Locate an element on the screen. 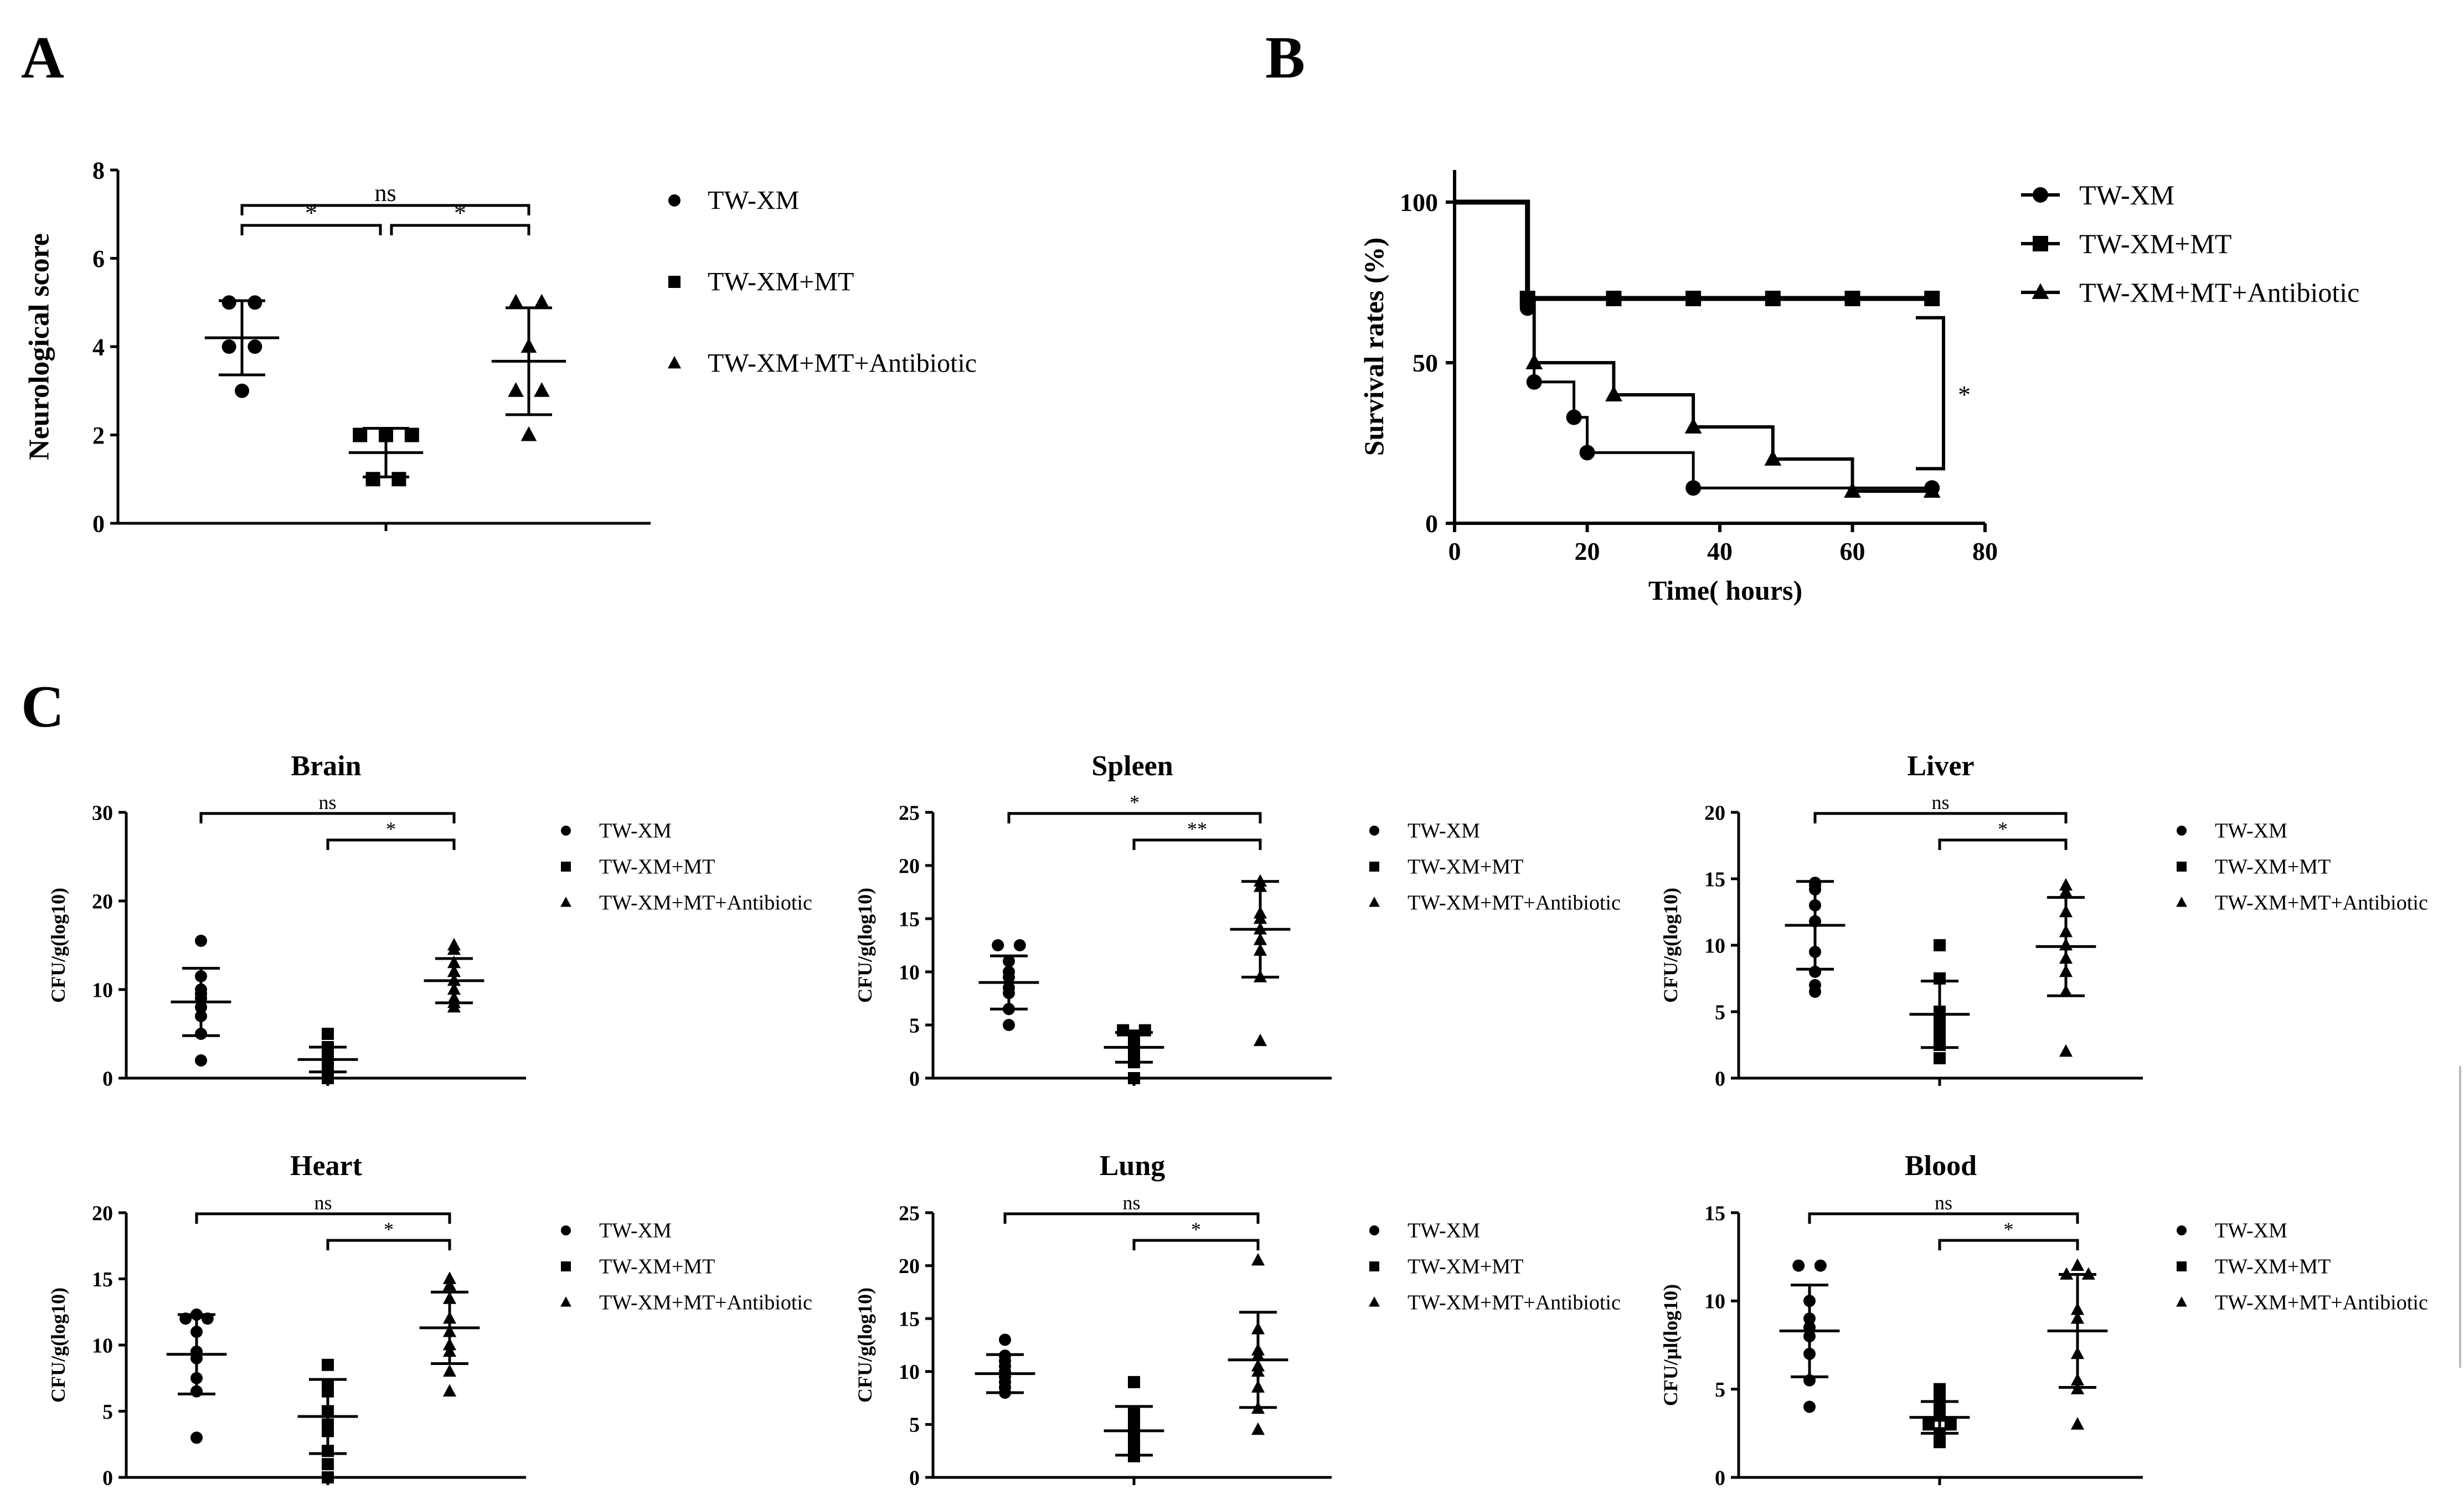 This screenshot has width=2464, height=1494. panel-letter-c: C is located at coordinates (42, 707).